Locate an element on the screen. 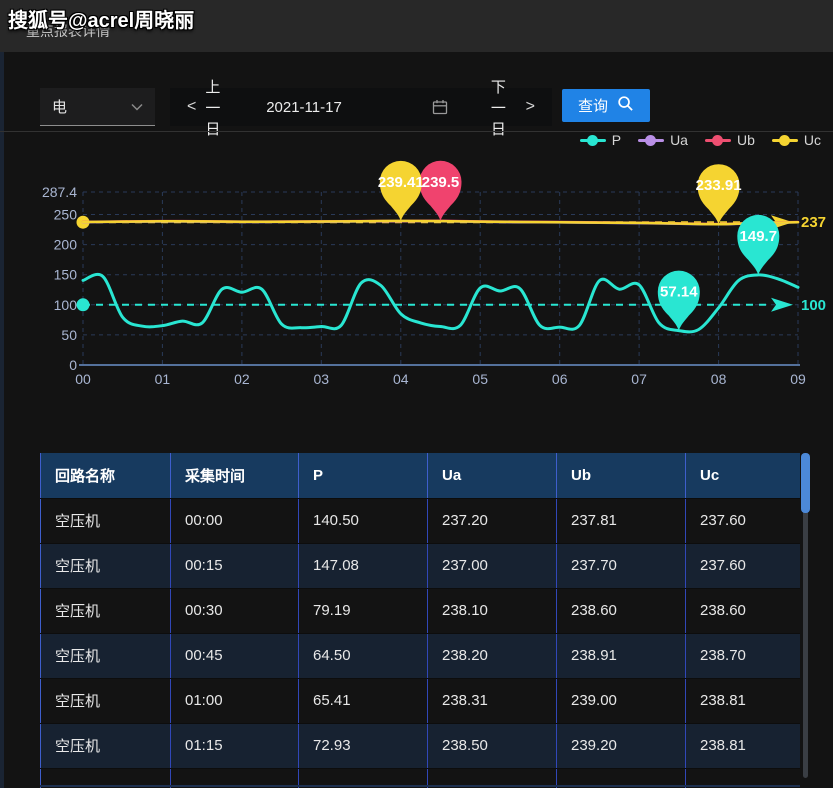  table-cell: 237.60 is located at coordinates (742, 521).